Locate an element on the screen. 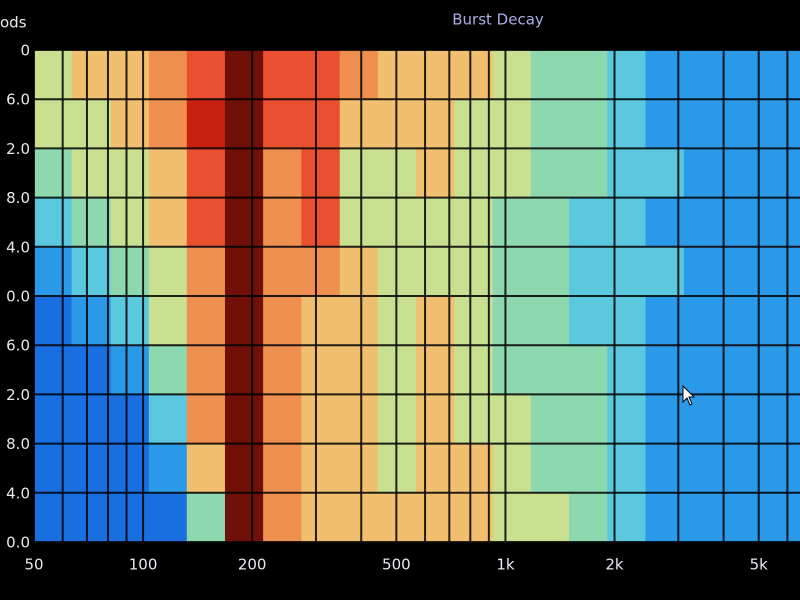 The height and width of the screenshot is (600, 800). y-tick-label: 2.0 is located at coordinates (18, 395).